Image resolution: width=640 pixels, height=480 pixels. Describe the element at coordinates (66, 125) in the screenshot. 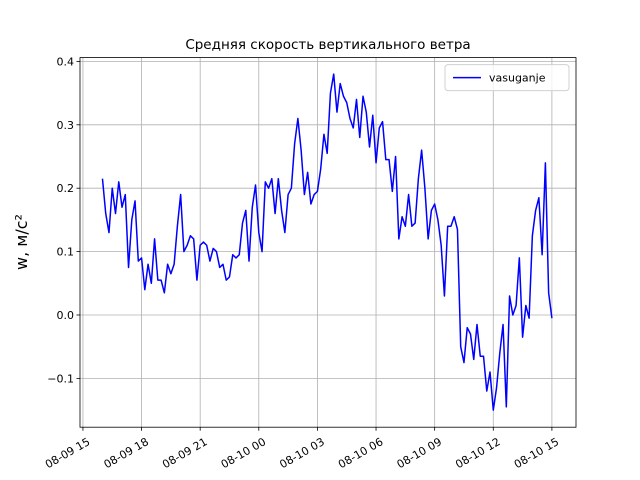

I see `y-tick-label: 0.3` at that location.